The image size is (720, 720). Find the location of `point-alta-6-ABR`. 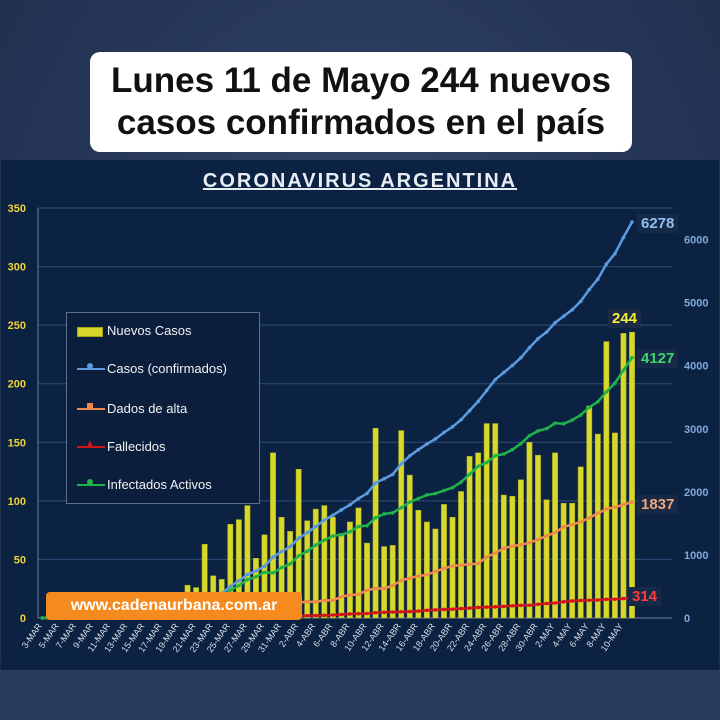

point-alta-6-ABR is located at coordinates (333, 600).